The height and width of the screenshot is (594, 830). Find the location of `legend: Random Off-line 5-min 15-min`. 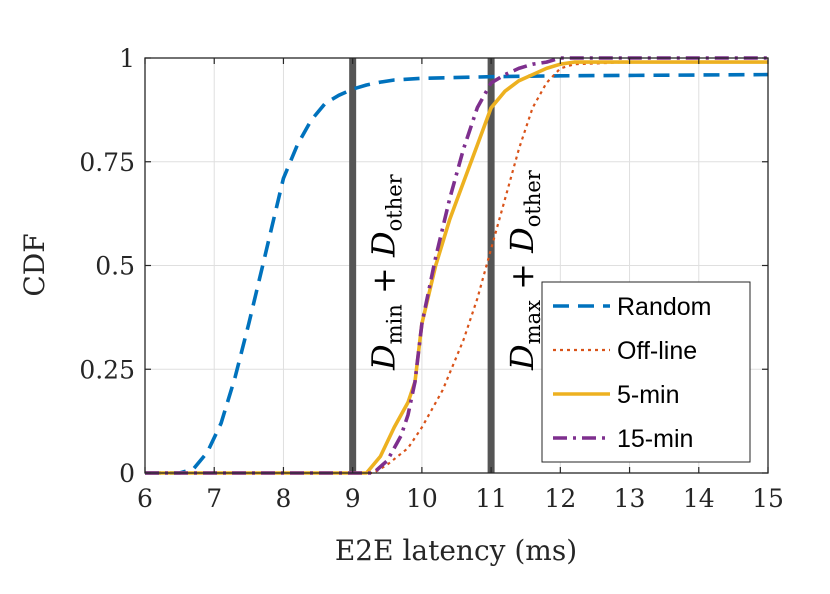

legend: Random Off-line 5-min 15-min is located at coordinates (646, 372).